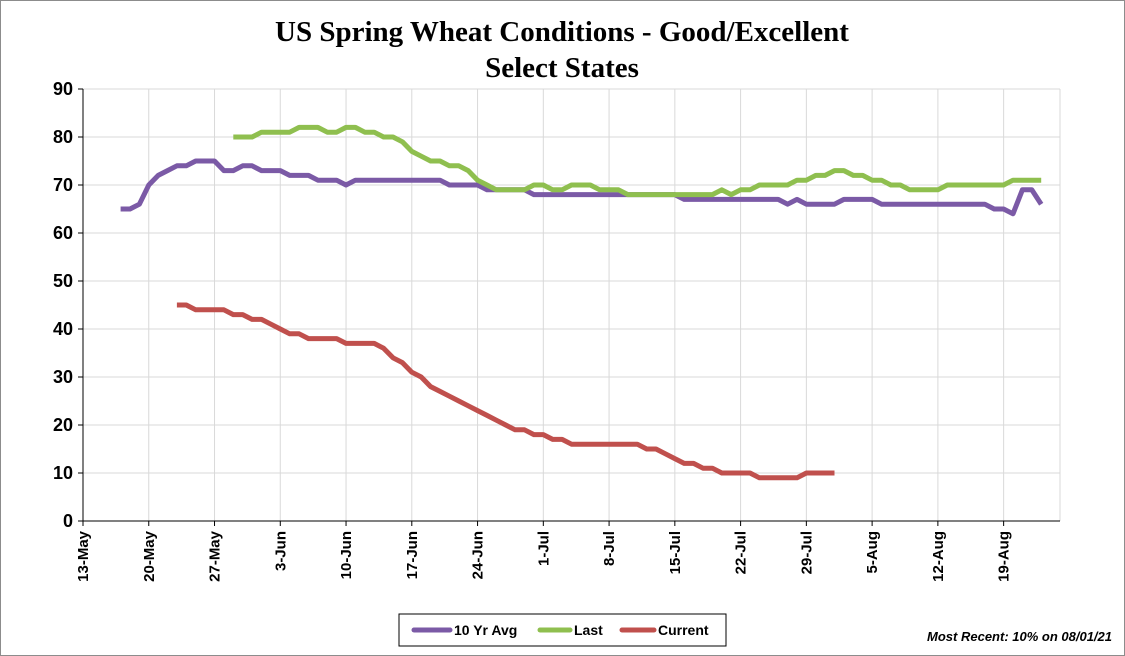 Image resolution: width=1125 pixels, height=656 pixels. I want to click on x-tick-label: 12-Aug, so click(938, 556).